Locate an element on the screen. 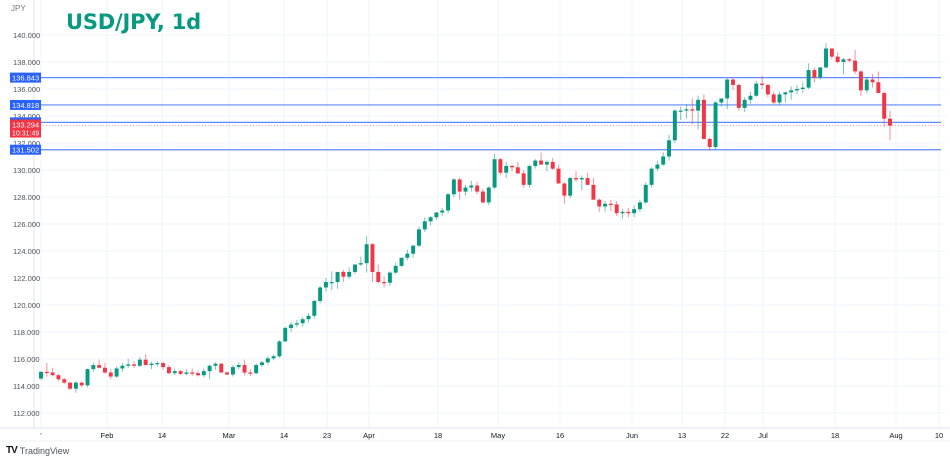 The image size is (950, 465). chart-title: USD/JPY, 1d is located at coordinates (133, 22).